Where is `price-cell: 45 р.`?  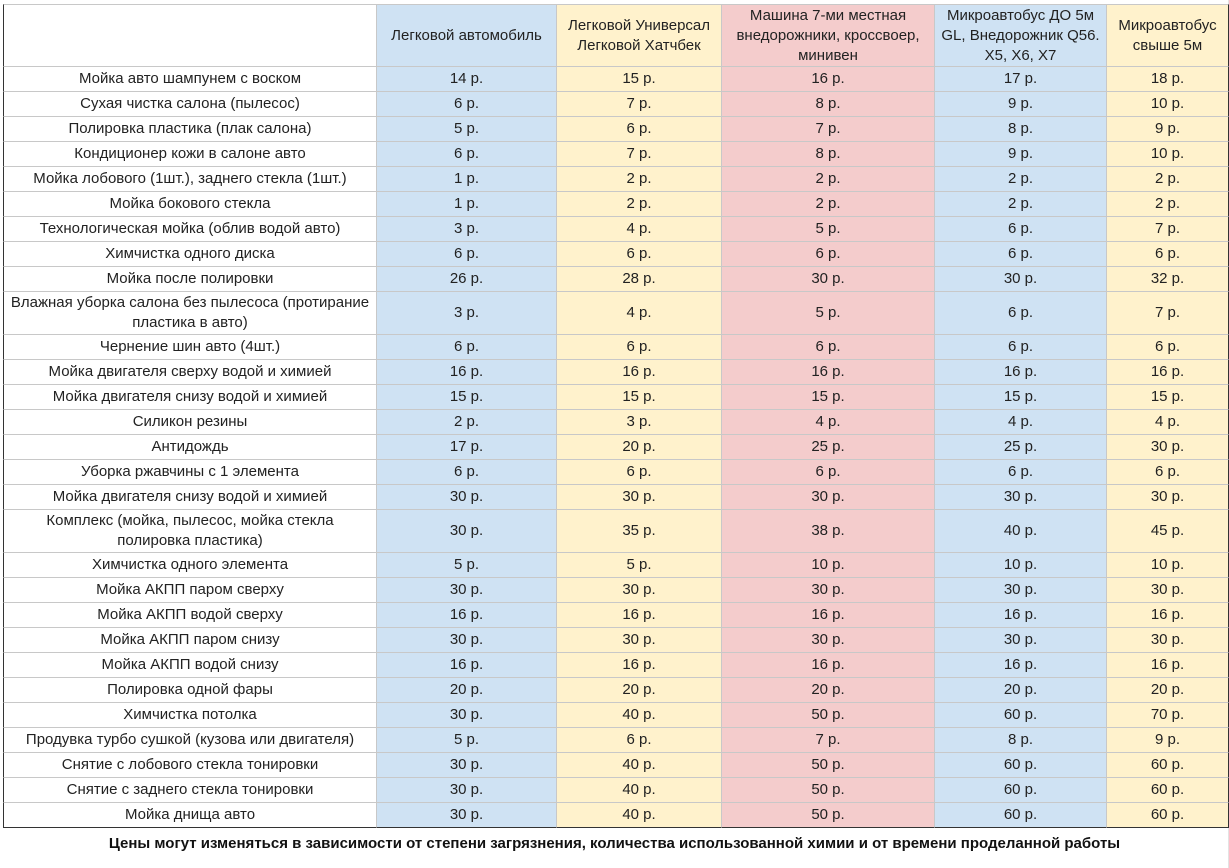 price-cell: 45 р. is located at coordinates (1168, 531).